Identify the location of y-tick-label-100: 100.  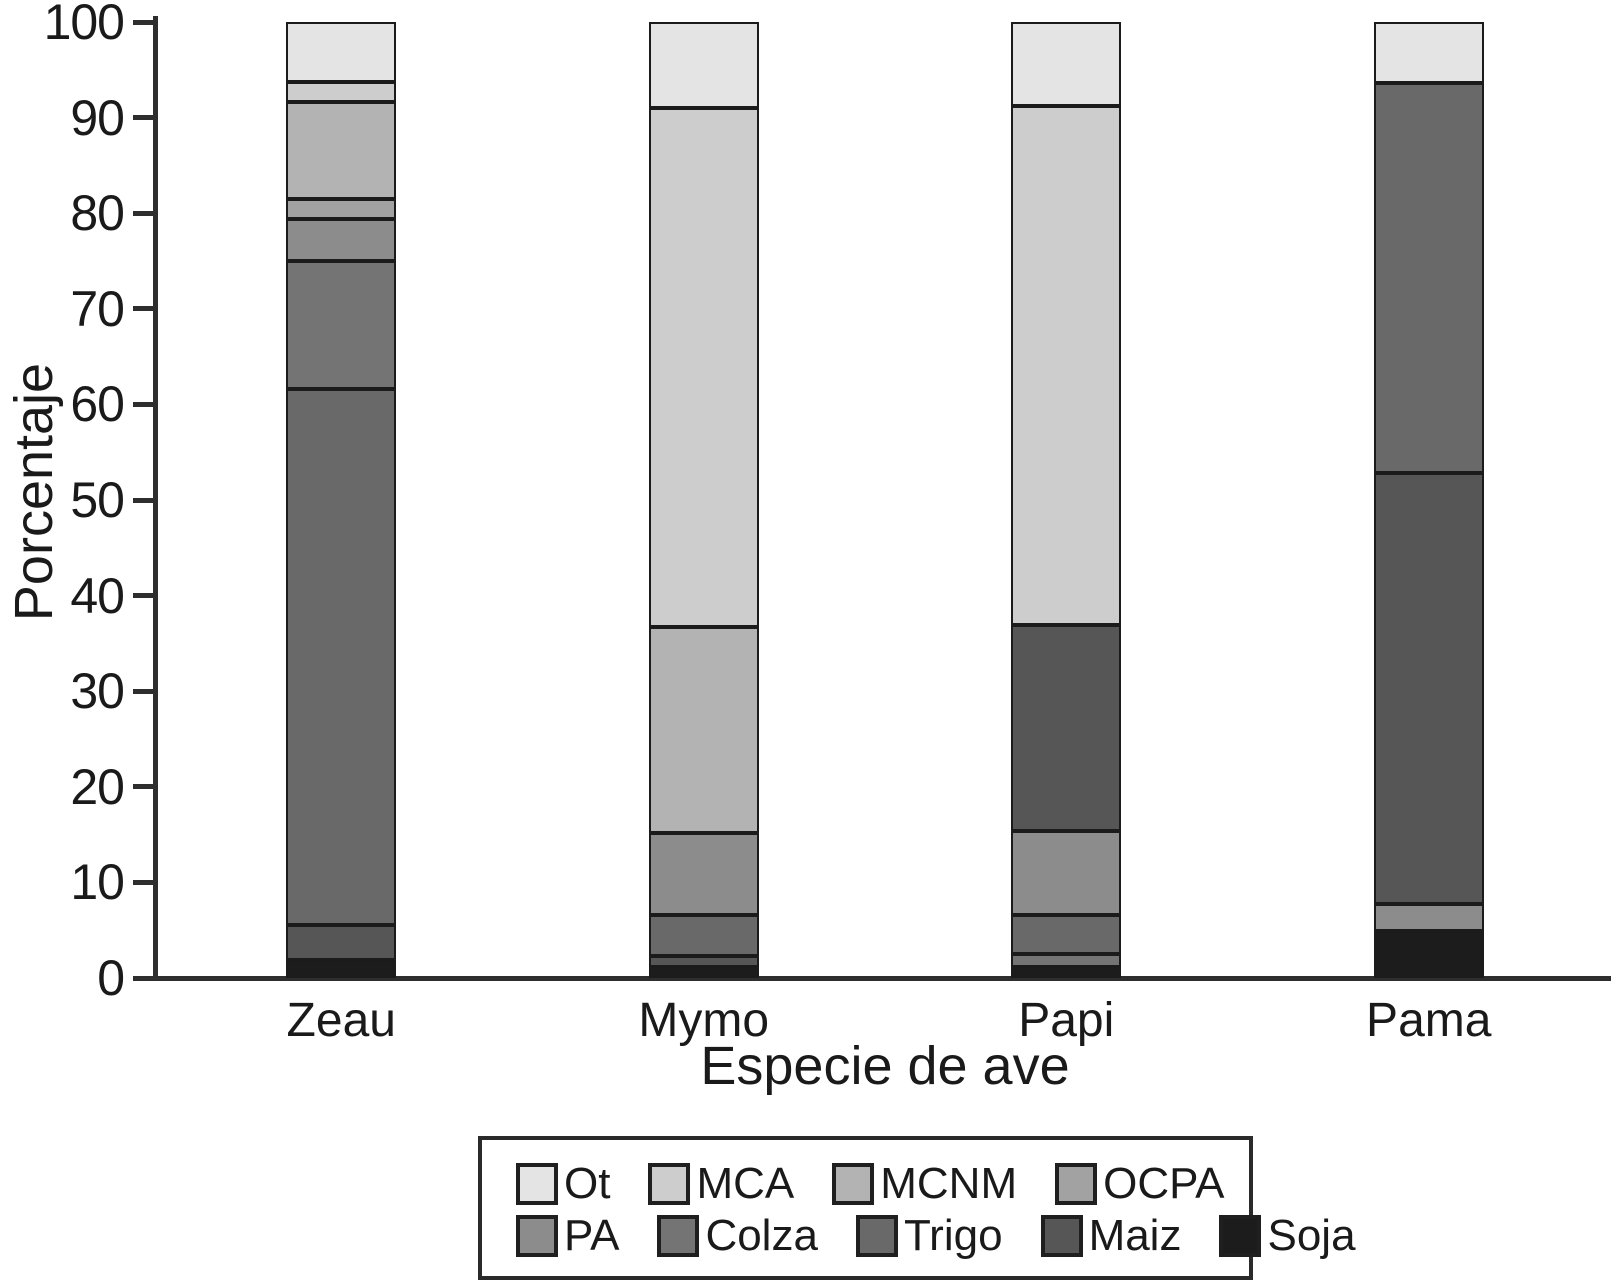
(84, 25).